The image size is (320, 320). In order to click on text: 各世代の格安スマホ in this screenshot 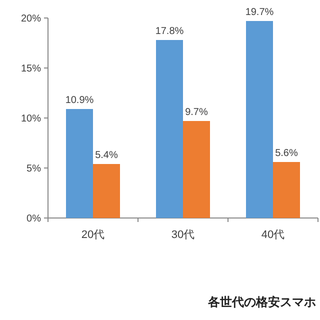, I will do `click(261, 302)`.